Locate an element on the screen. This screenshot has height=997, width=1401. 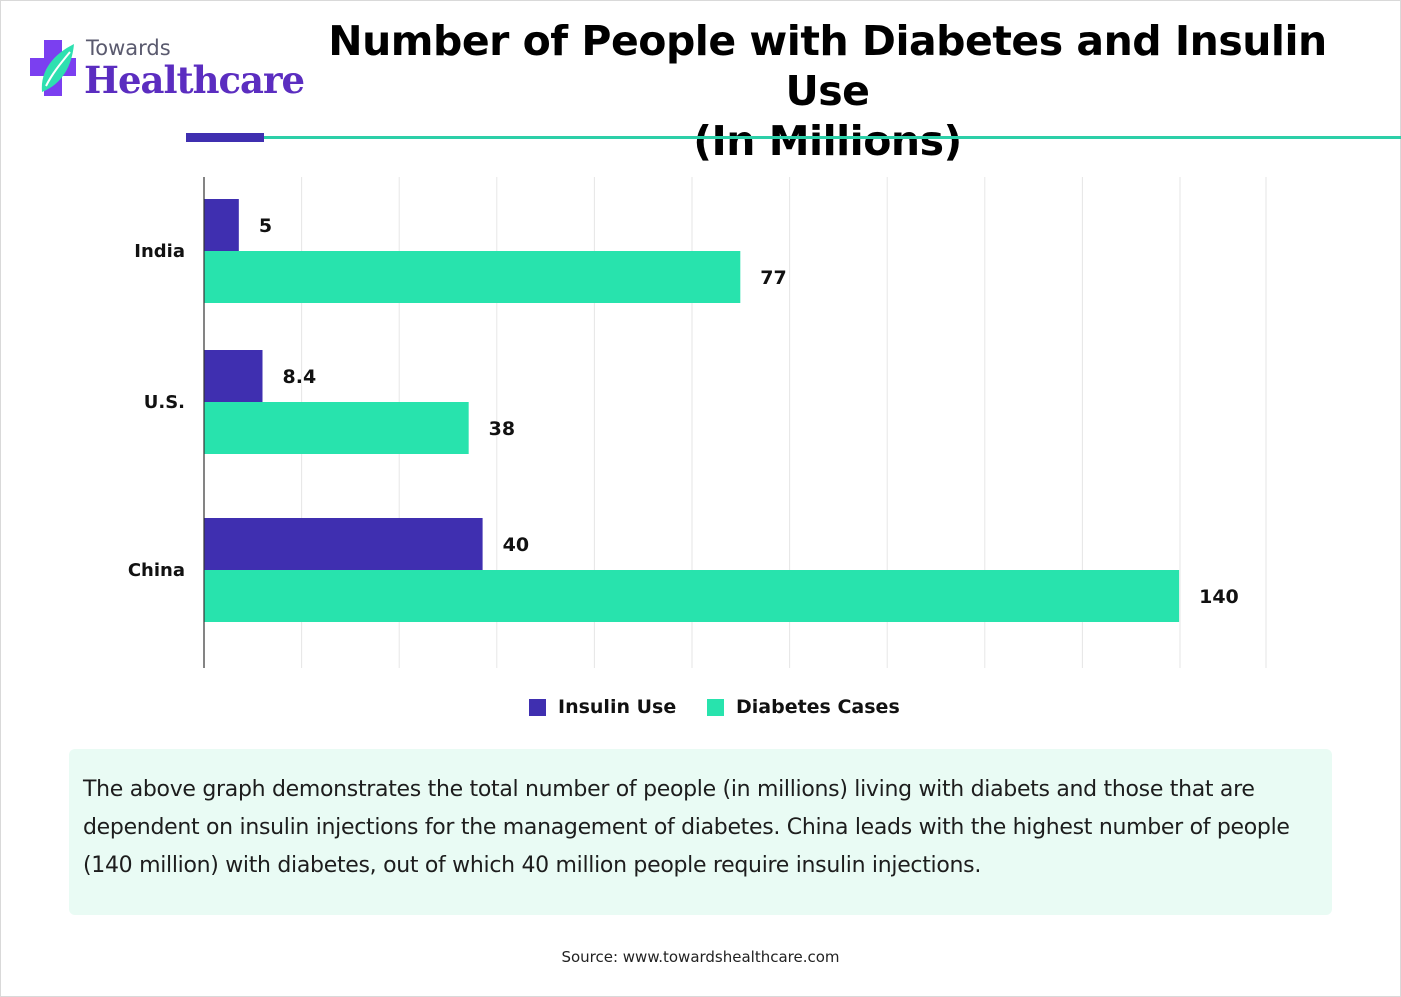
legend-label-insulin: Insulin Use is located at coordinates (617, 707).